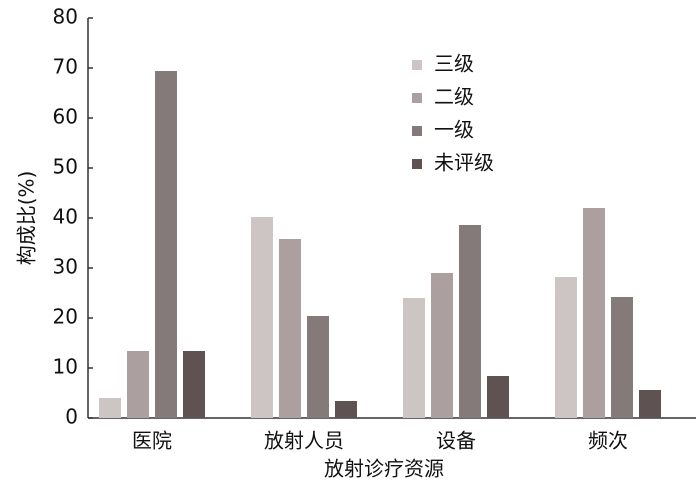 The image size is (700, 495). What do you see at coordinates (65, 317) in the screenshot?
I see `y-tick-label: 20` at bounding box center [65, 317].